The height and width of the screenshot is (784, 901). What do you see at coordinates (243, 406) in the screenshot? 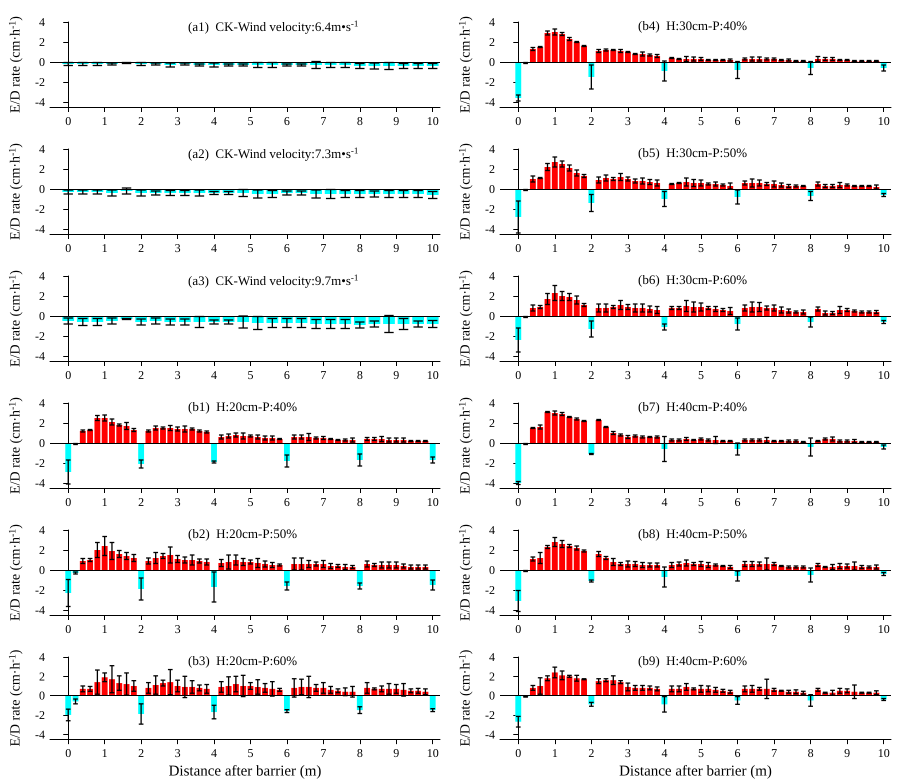
I see `chart-title: (b1) H:20cm-P:40%` at bounding box center [243, 406].